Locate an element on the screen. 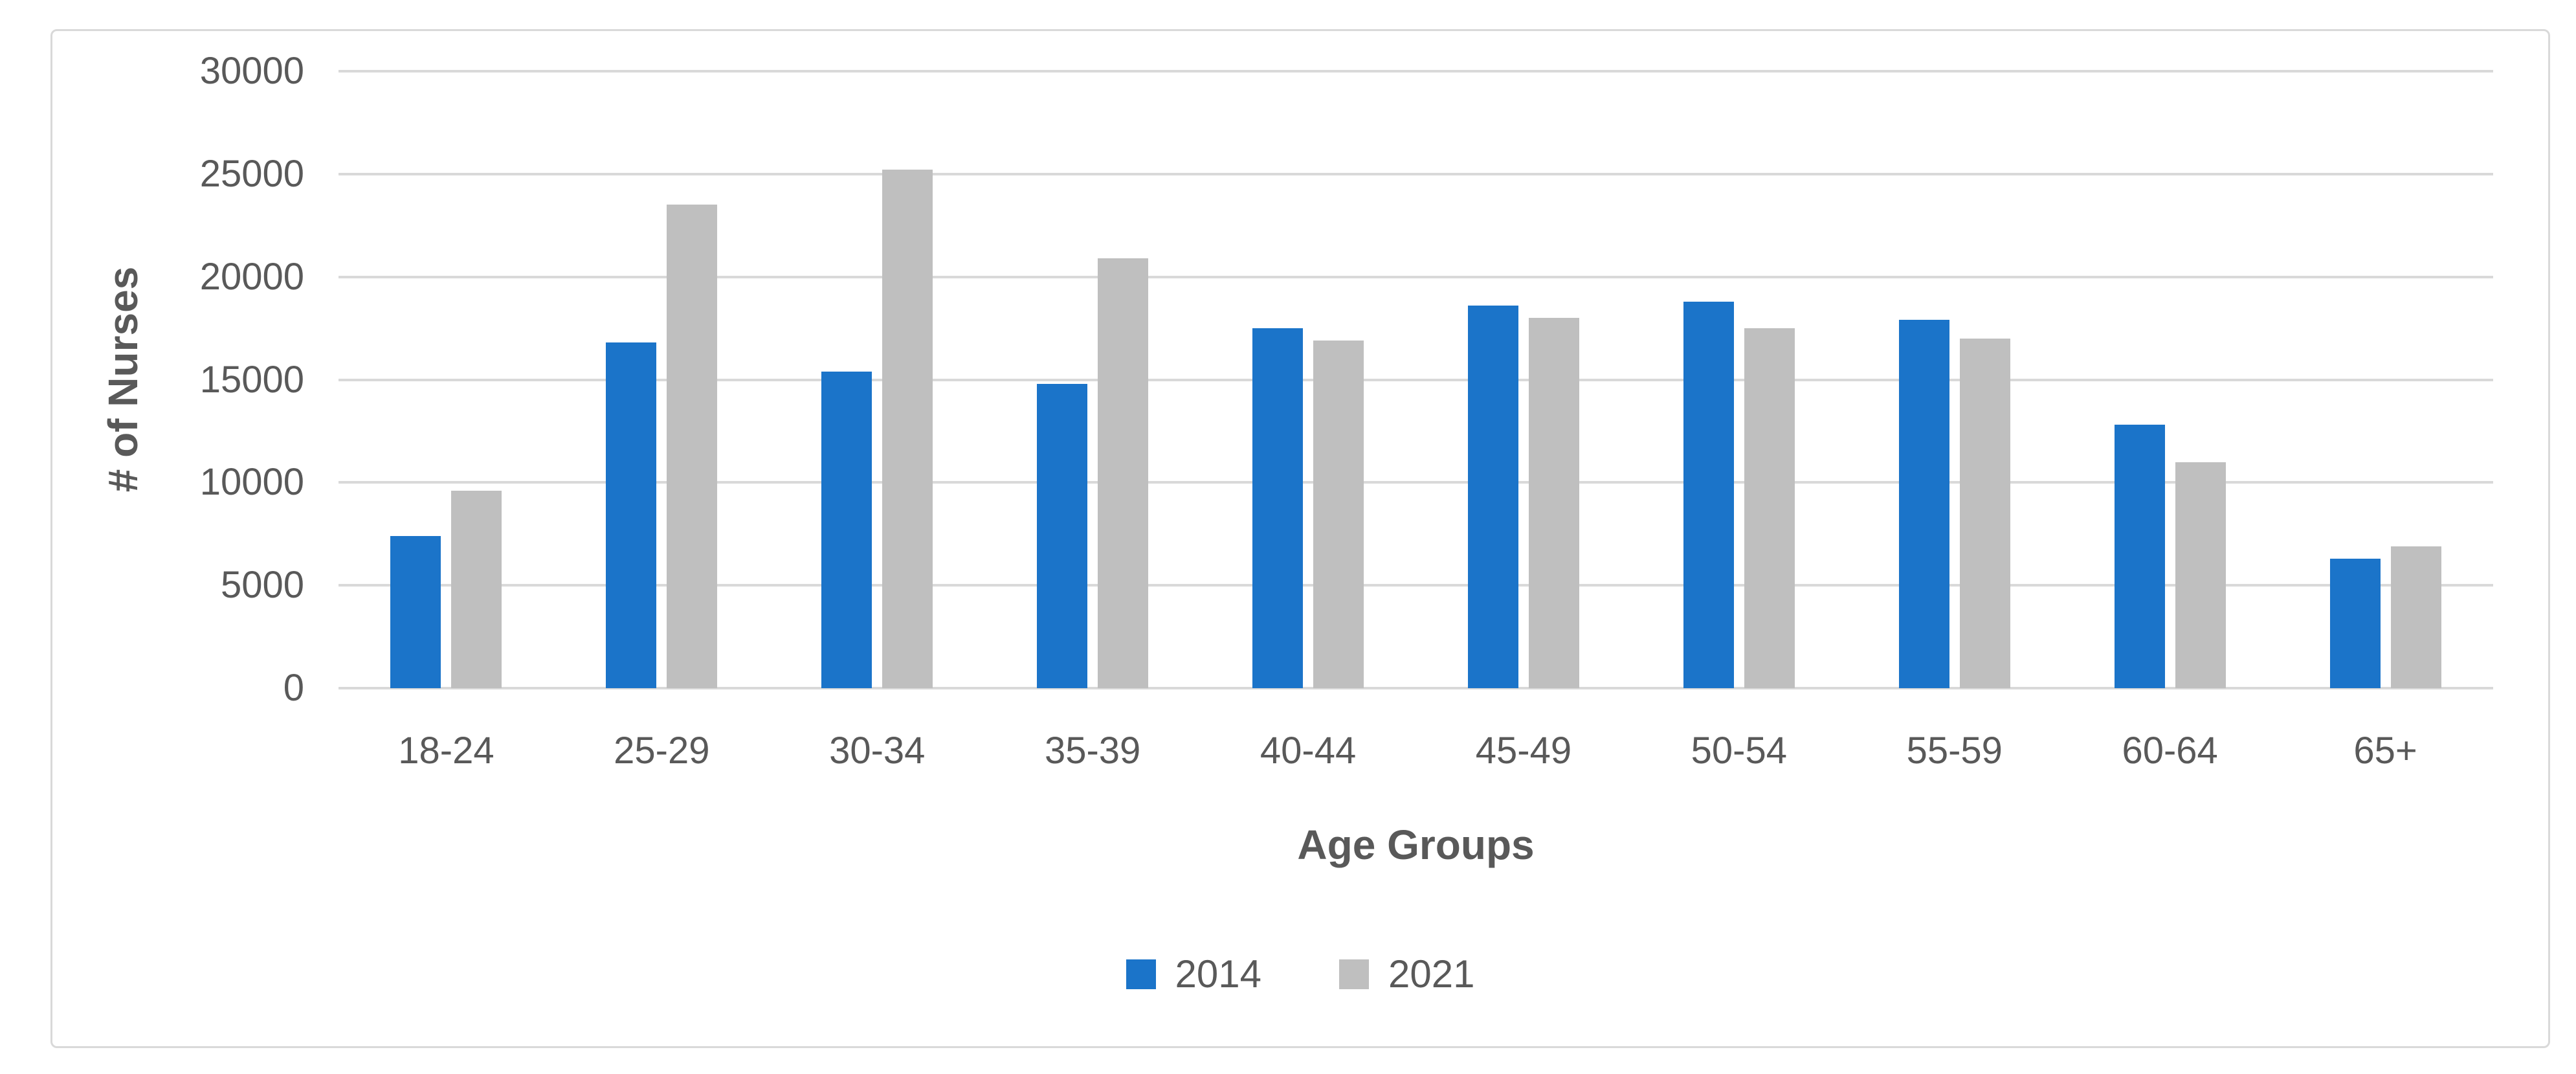  y-tick-label: 20000 is located at coordinates (251, 276).